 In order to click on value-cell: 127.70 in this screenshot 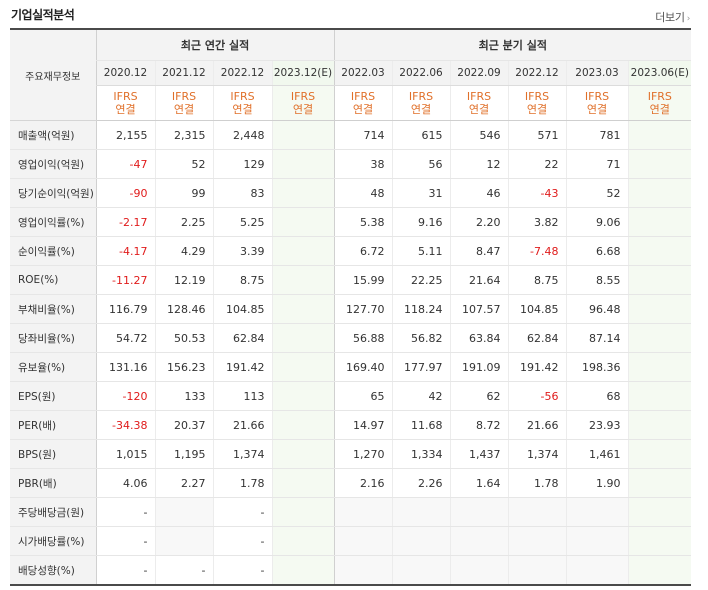, I will do `click(363, 309)`.